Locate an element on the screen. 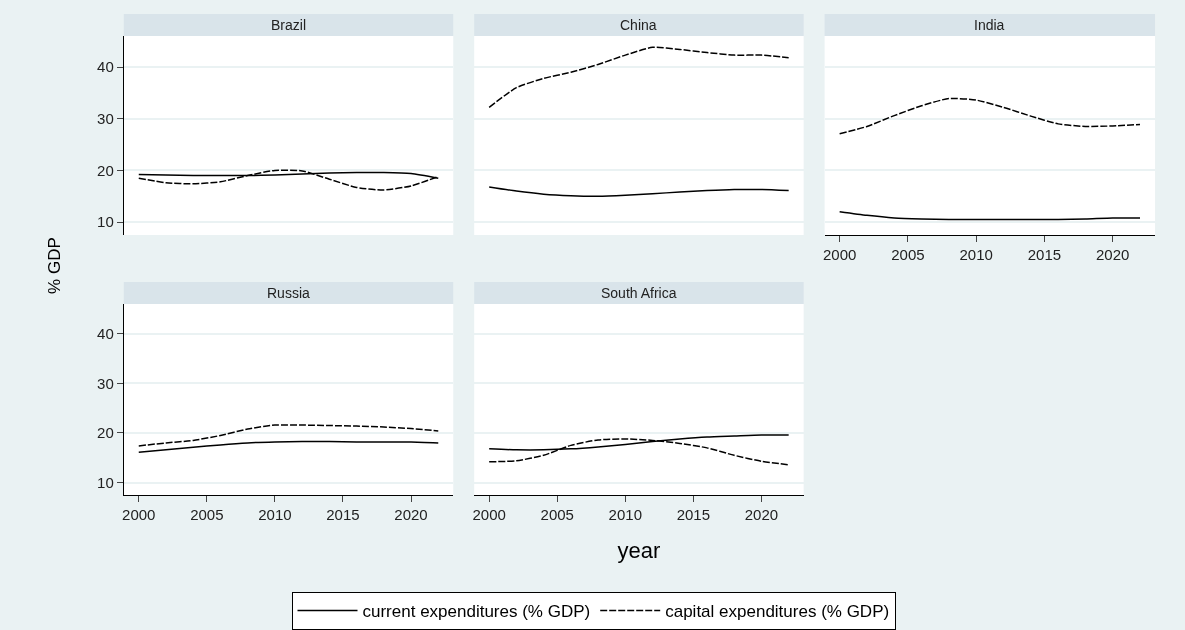 This screenshot has height=630, width=1185. chart-title: China is located at coordinates (638, 25).